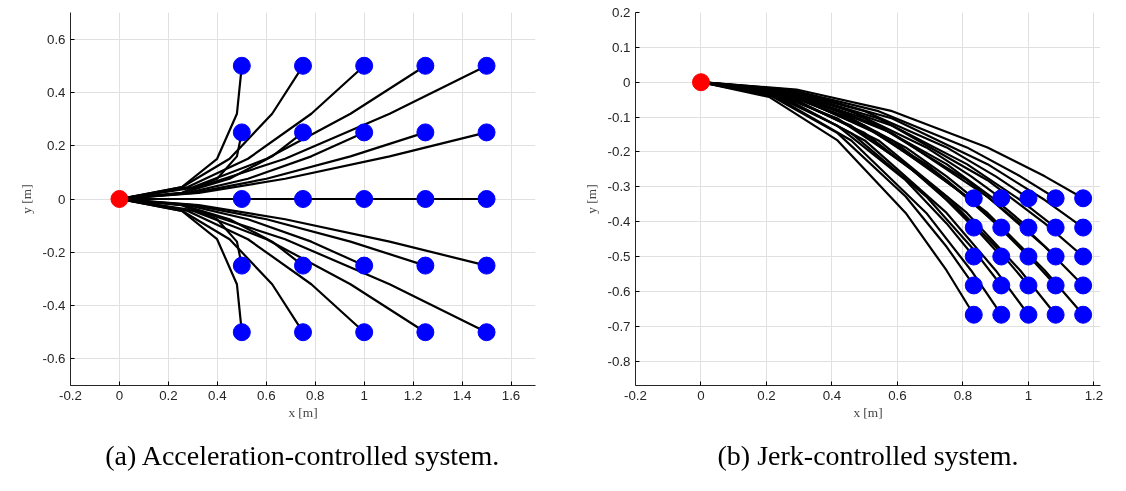 The height and width of the screenshot is (491, 1126). I want to click on y-tick-label: -0.1, so click(619, 117).